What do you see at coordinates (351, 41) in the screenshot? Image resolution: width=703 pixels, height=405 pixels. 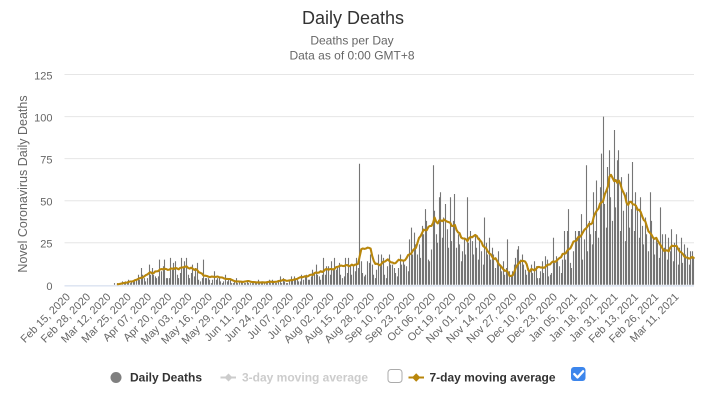 I see `svg-text: Deaths per Day` at bounding box center [351, 41].